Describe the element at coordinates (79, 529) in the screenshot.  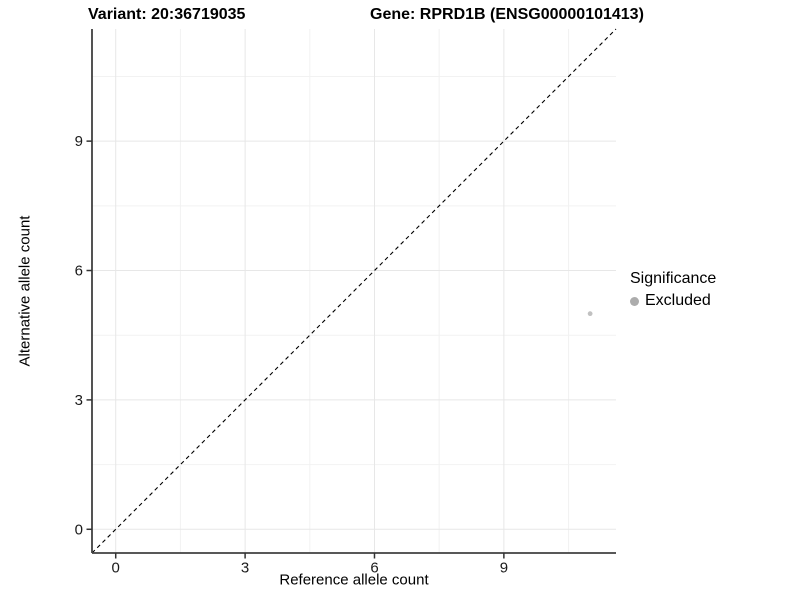
I see `y-tick-label: 0` at that location.